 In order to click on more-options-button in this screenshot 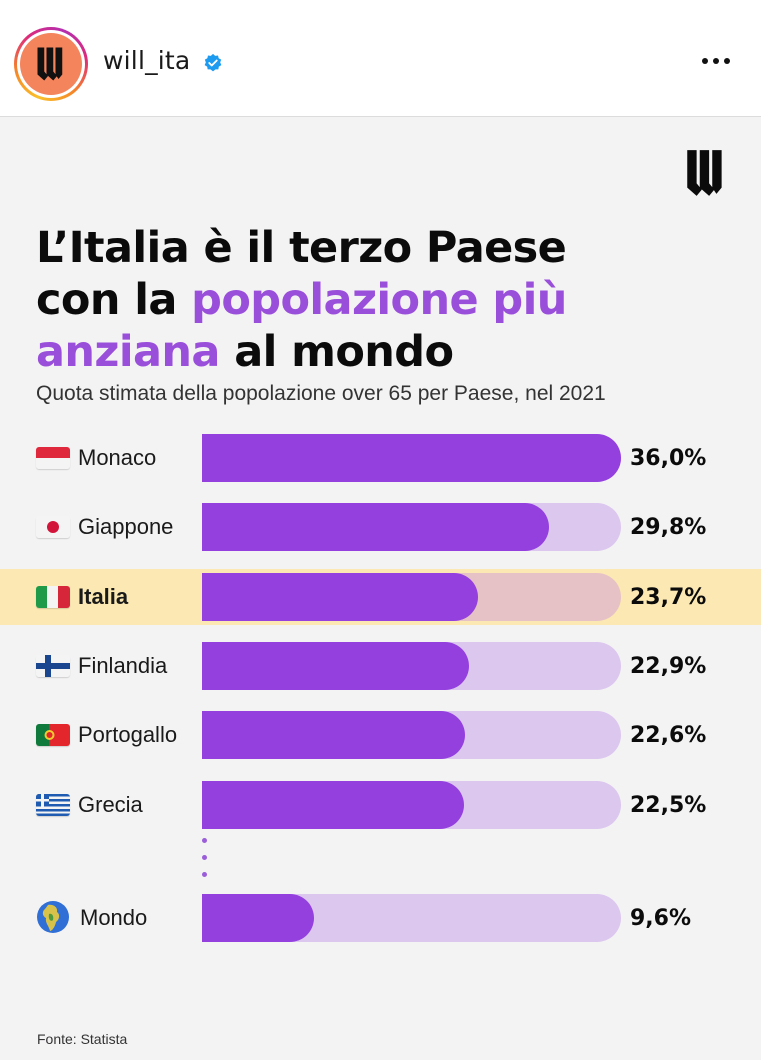, I will do `click(716, 61)`.